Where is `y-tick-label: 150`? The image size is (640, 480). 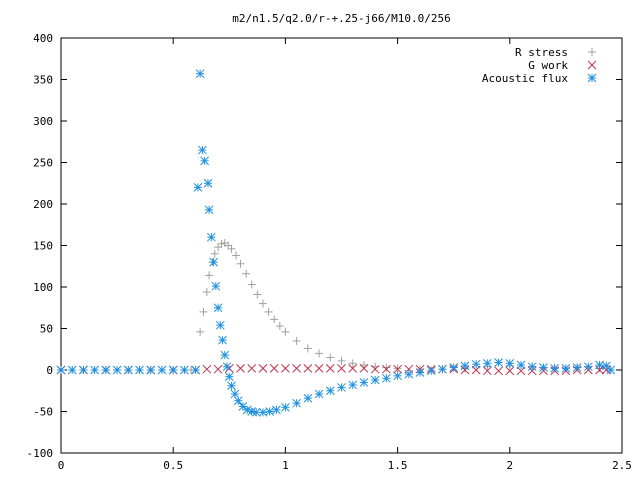
y-tick-label: 150 is located at coordinates (43, 246).